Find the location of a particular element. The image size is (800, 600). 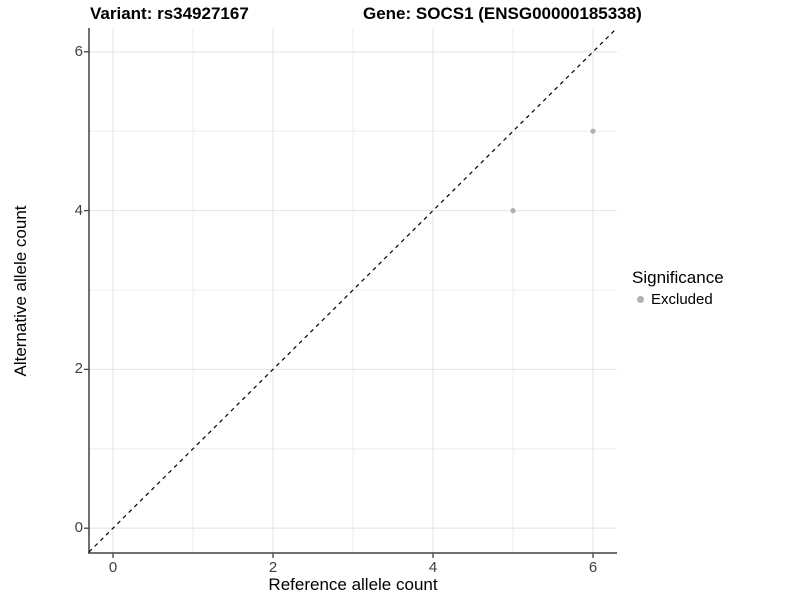

y-tick-label: 4 is located at coordinates (78, 210).